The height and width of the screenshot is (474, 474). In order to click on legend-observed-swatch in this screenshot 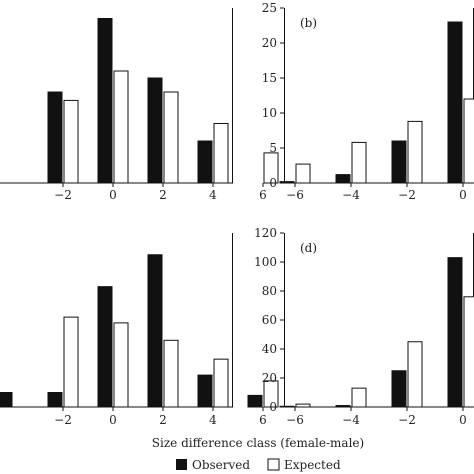, I will do `click(181, 464)`.